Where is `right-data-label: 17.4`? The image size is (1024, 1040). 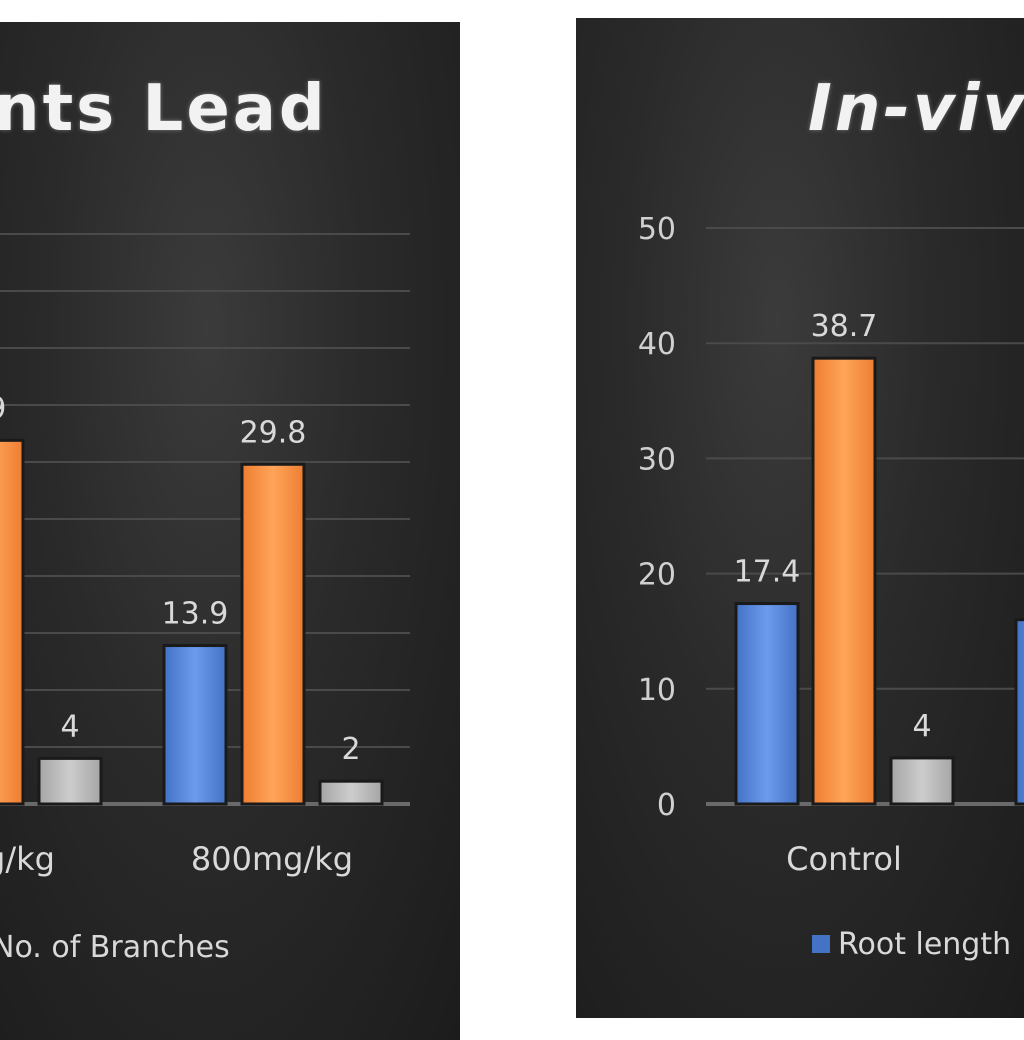 right-data-label: 17.4 is located at coordinates (767, 572).